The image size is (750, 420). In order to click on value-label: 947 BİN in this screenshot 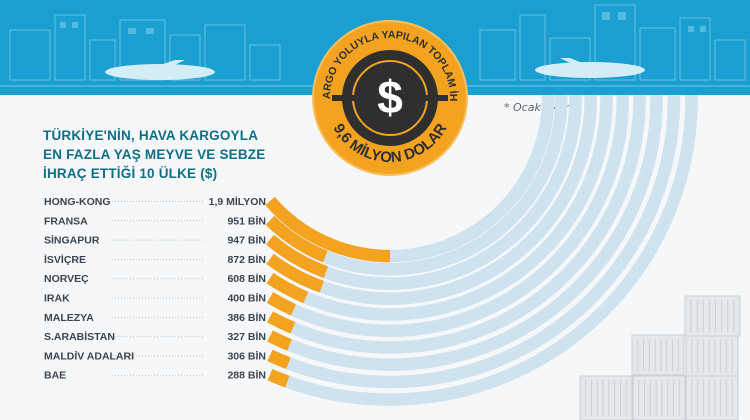, I will do `click(246, 240)`.